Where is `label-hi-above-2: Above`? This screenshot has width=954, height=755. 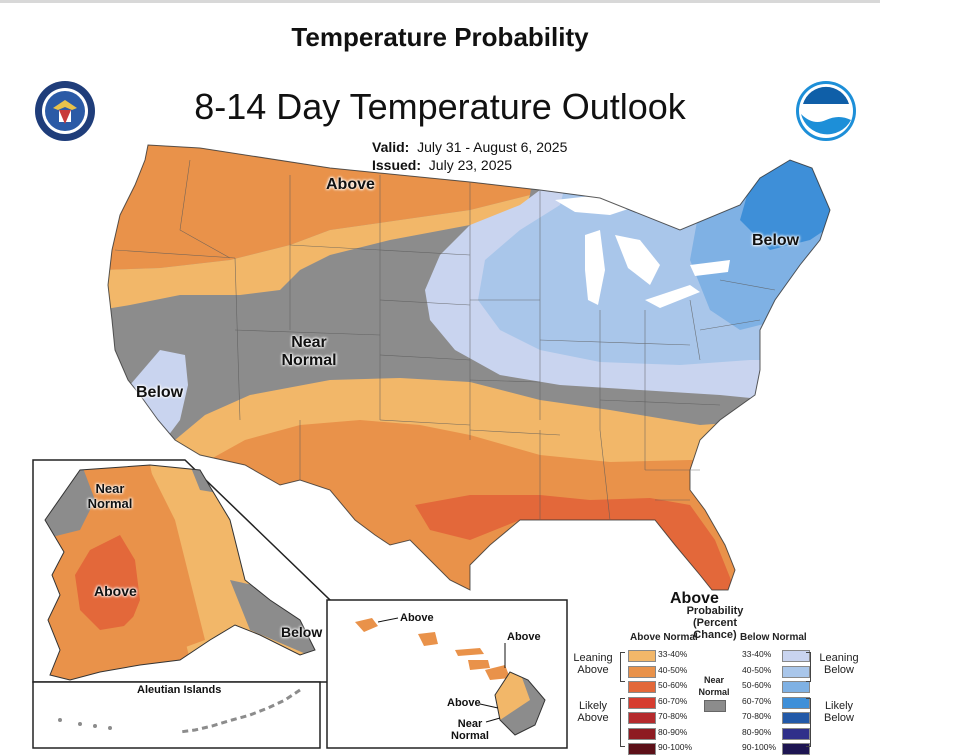
label-hi-above-2: Above is located at coordinates (524, 637).